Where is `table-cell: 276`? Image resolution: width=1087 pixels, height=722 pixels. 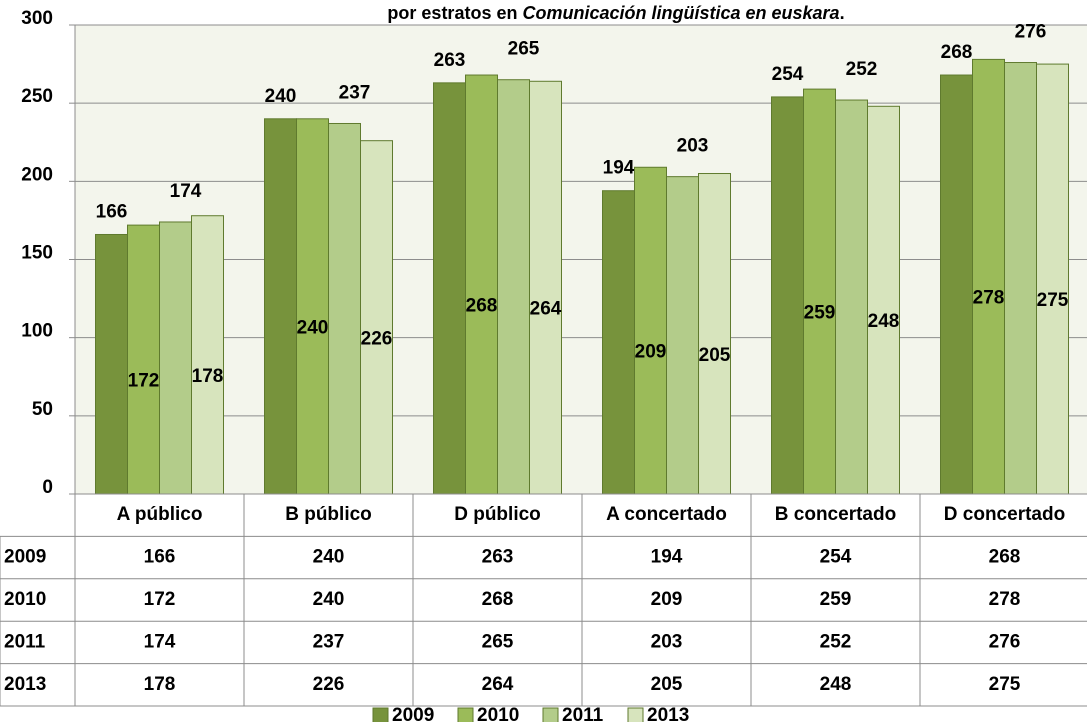
table-cell: 276 is located at coordinates (1005, 641).